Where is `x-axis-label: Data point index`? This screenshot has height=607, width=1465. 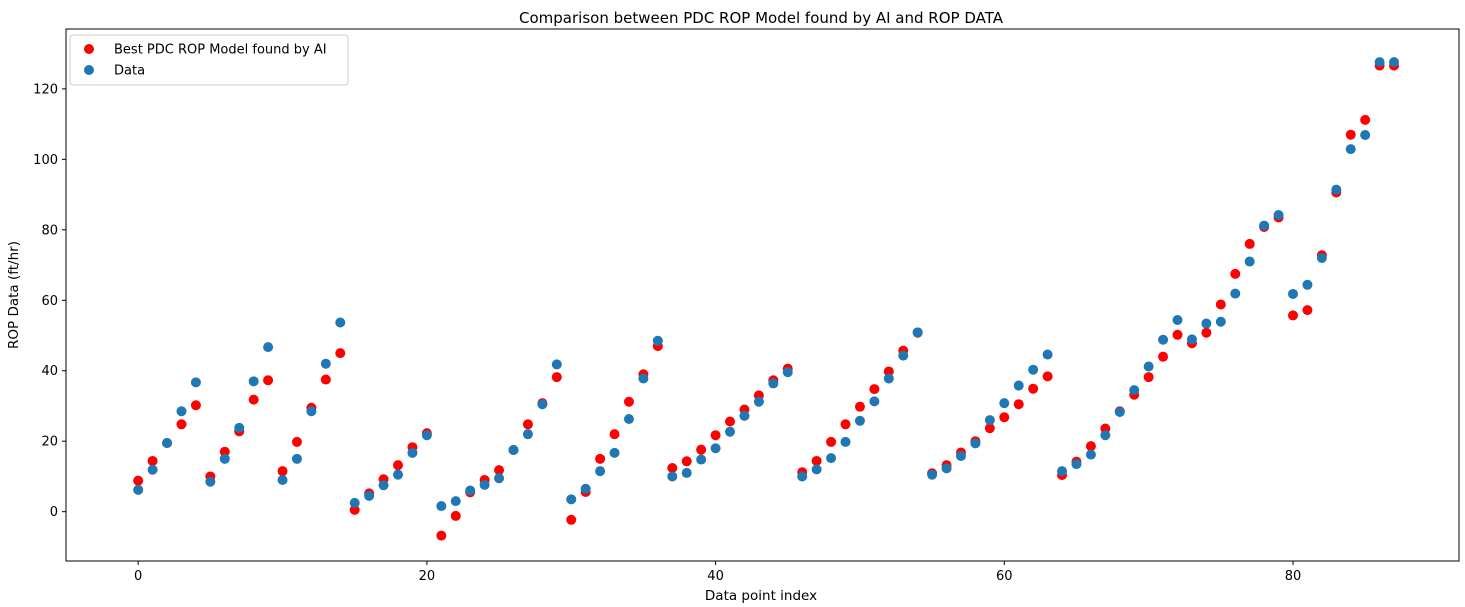 x-axis-label: Data point index is located at coordinates (761, 596).